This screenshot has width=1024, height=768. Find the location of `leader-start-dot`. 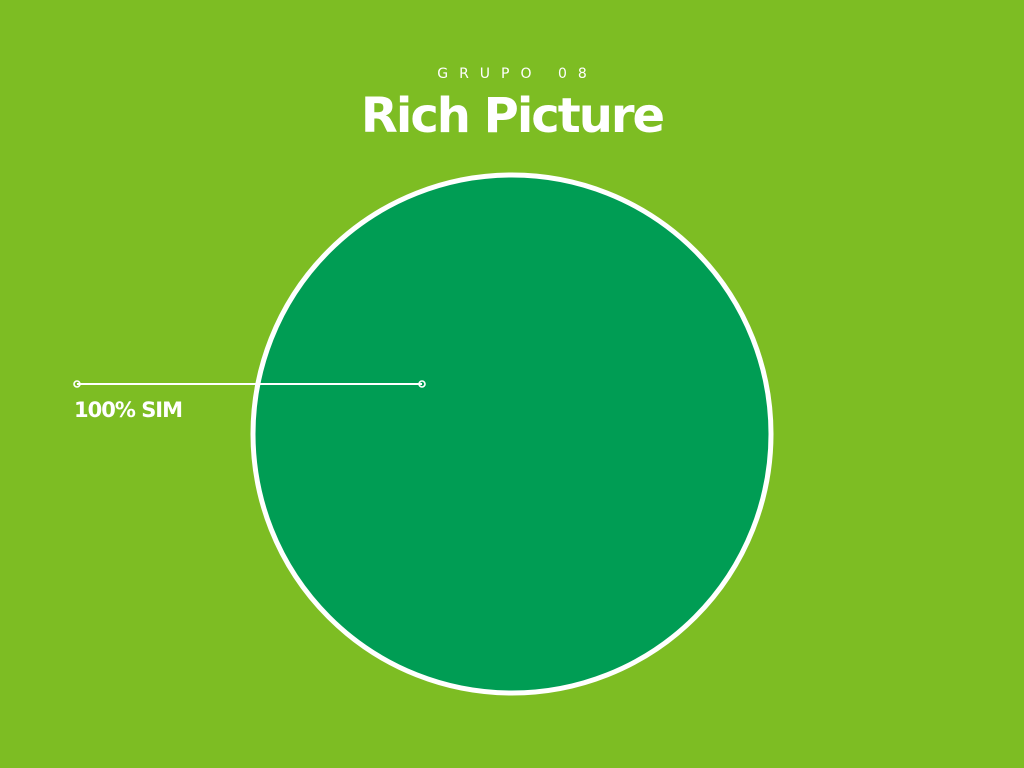

leader-start-dot is located at coordinates (77, 384).